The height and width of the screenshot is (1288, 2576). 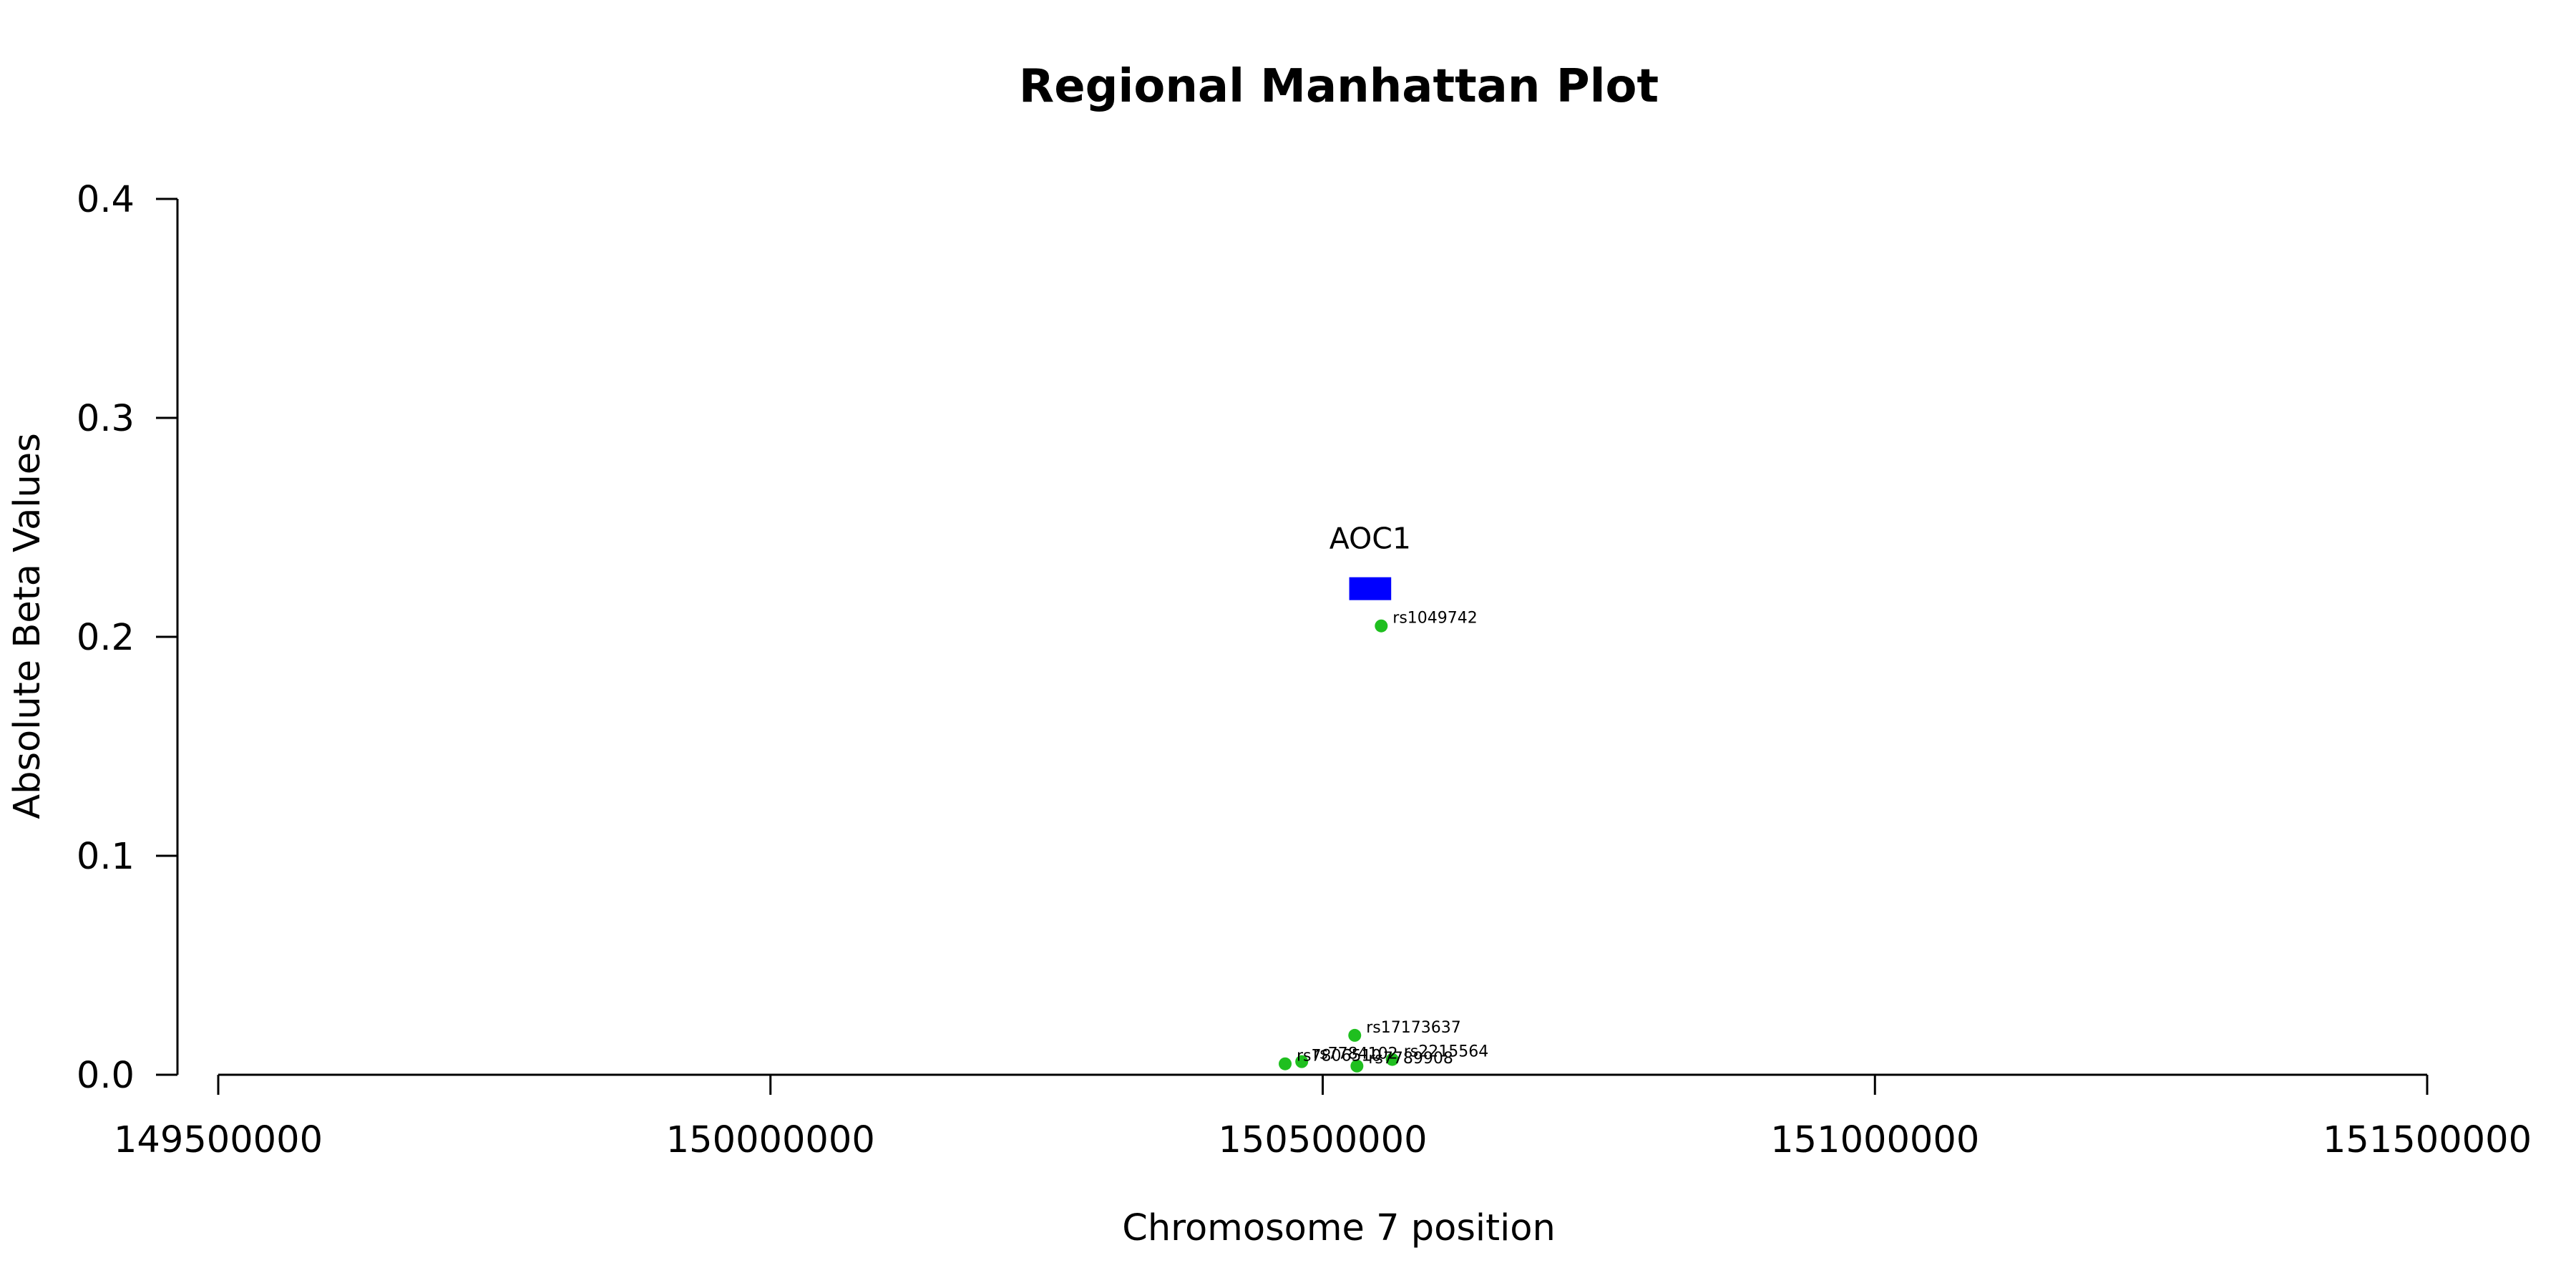 What do you see at coordinates (218, 1140) in the screenshot?
I see `x-tick-label: 149500000` at bounding box center [218, 1140].